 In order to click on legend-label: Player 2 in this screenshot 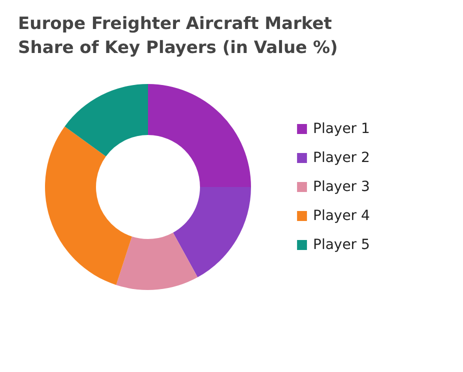, I will do `click(341, 158)`.